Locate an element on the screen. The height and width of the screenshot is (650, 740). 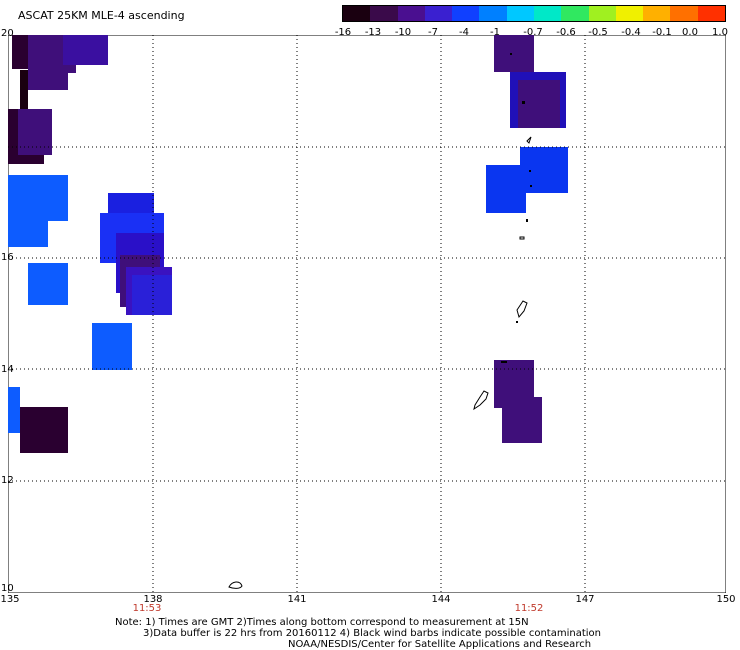
colorbar-label: -4 is located at coordinates (464, 32).